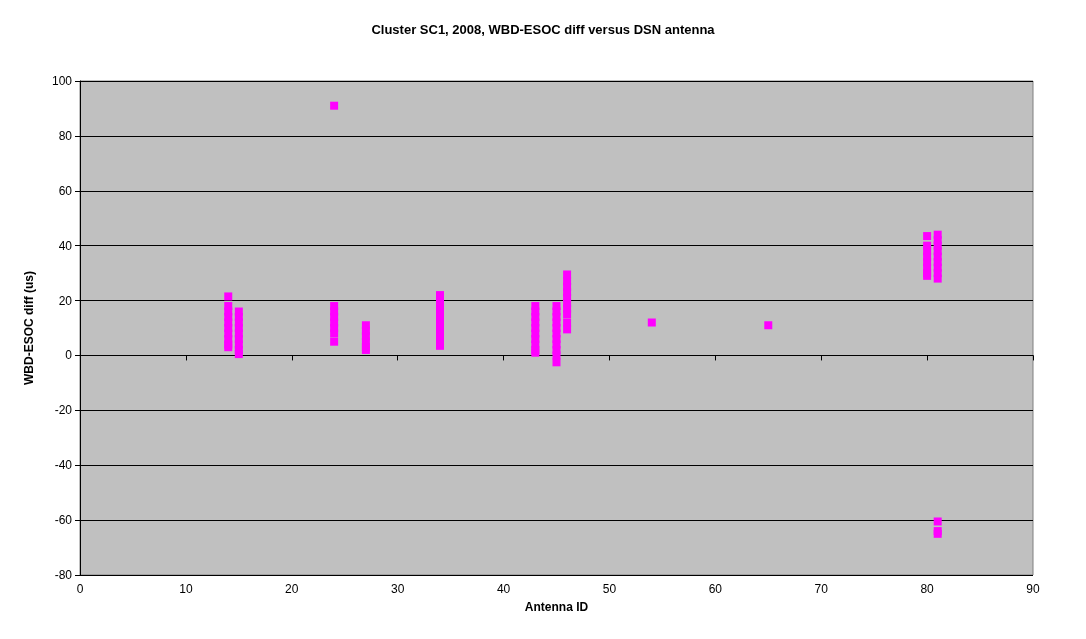 The image size is (1086, 639). Describe the element at coordinates (397, 589) in the screenshot. I see `x-tick-label: 30` at that location.